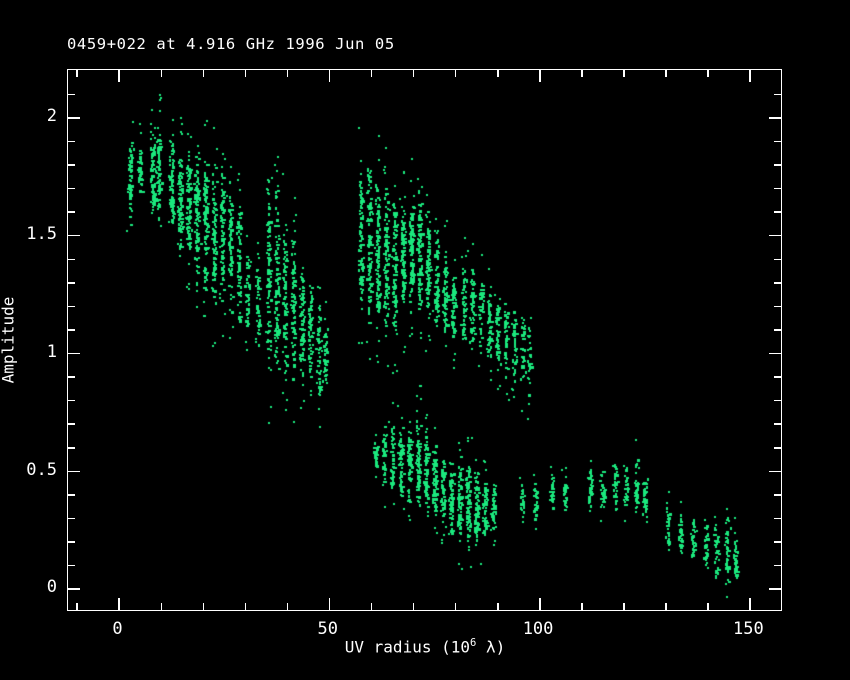 The width and height of the screenshot is (850, 680). I want to click on x-axis-label: UV radius (106 λ), so click(425, 646).